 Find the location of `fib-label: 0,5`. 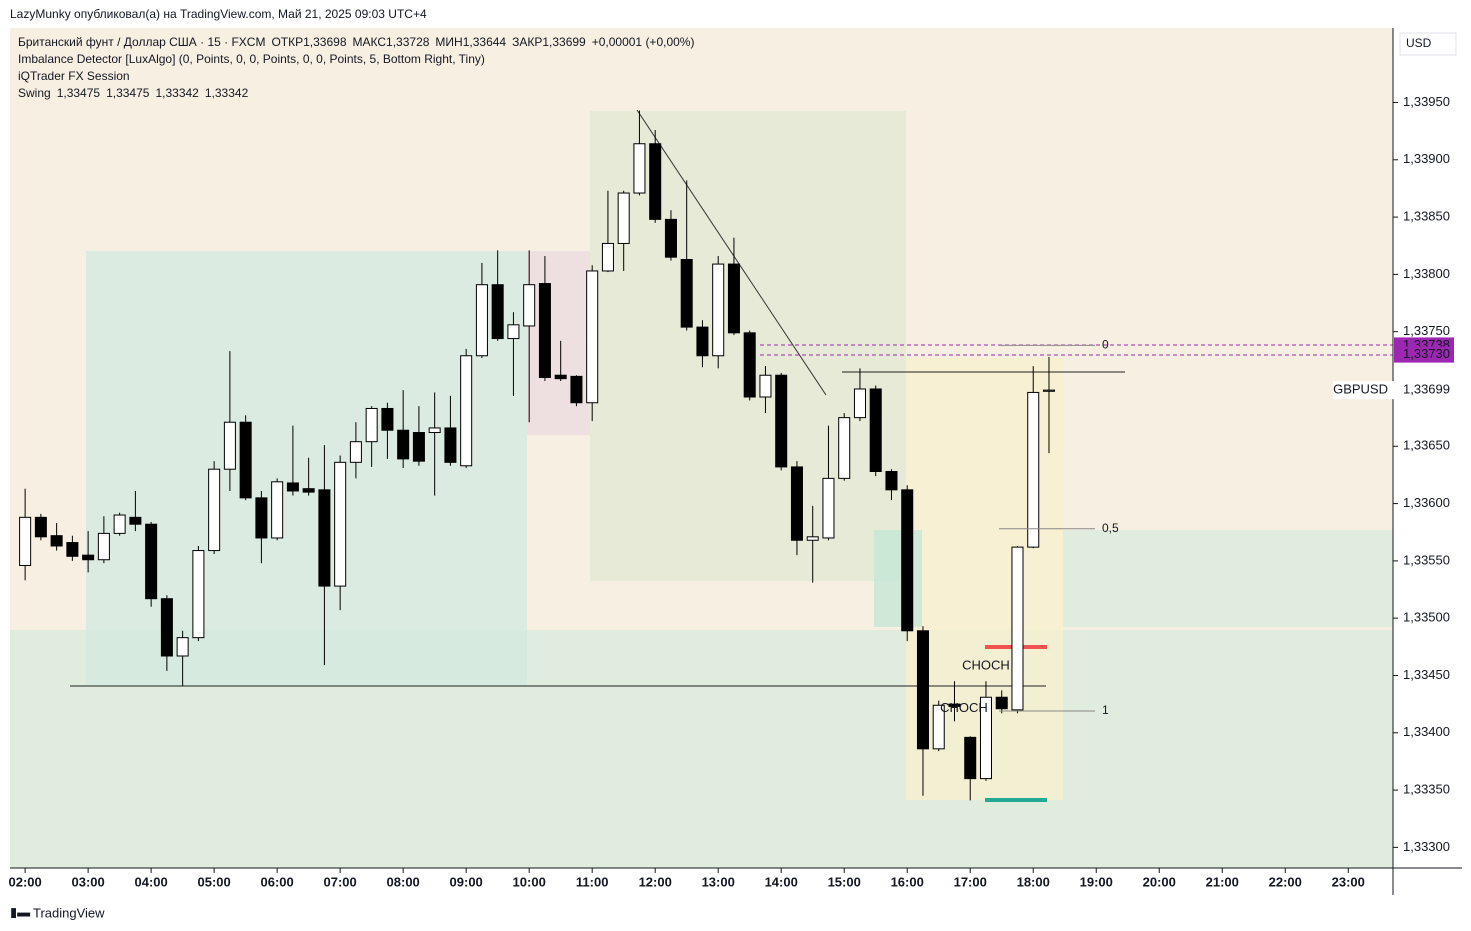

fib-label: 0,5 is located at coordinates (1110, 528).